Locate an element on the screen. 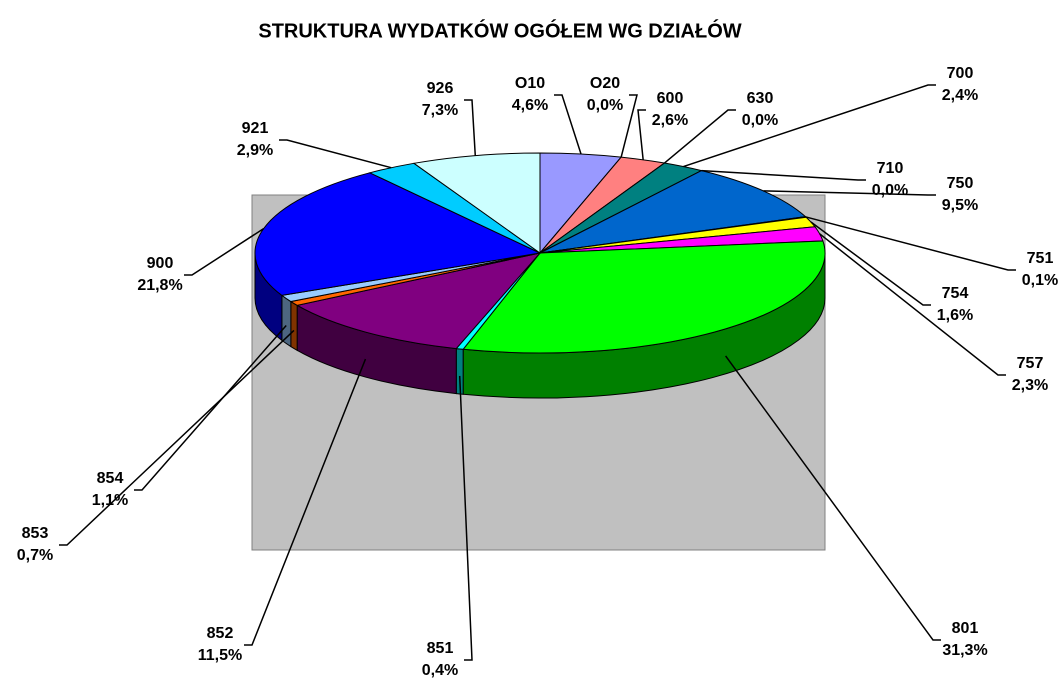  data-label-value: 0,1% is located at coordinates (1040, 280).